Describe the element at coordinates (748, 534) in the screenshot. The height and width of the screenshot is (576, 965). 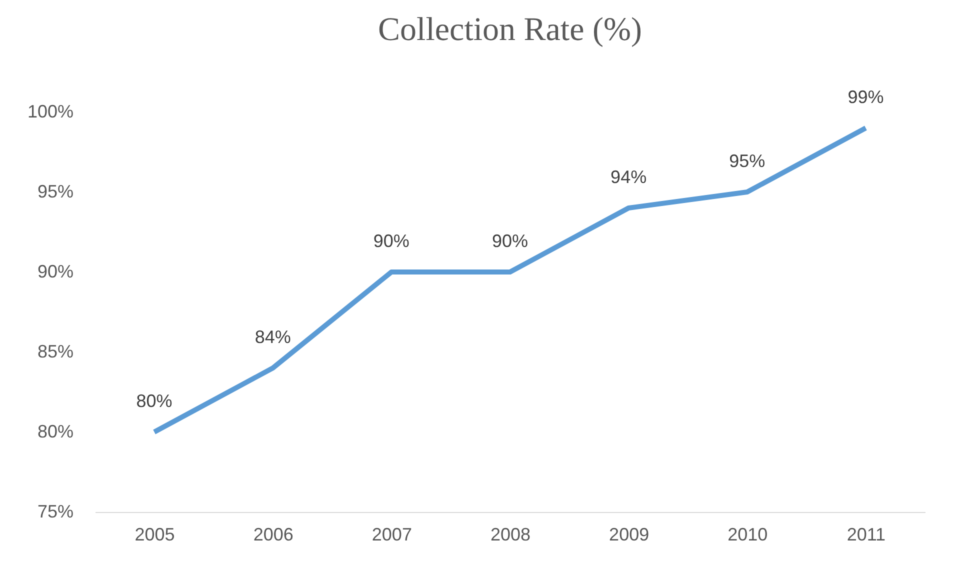
I see `x-tick-label: 2010` at that location.